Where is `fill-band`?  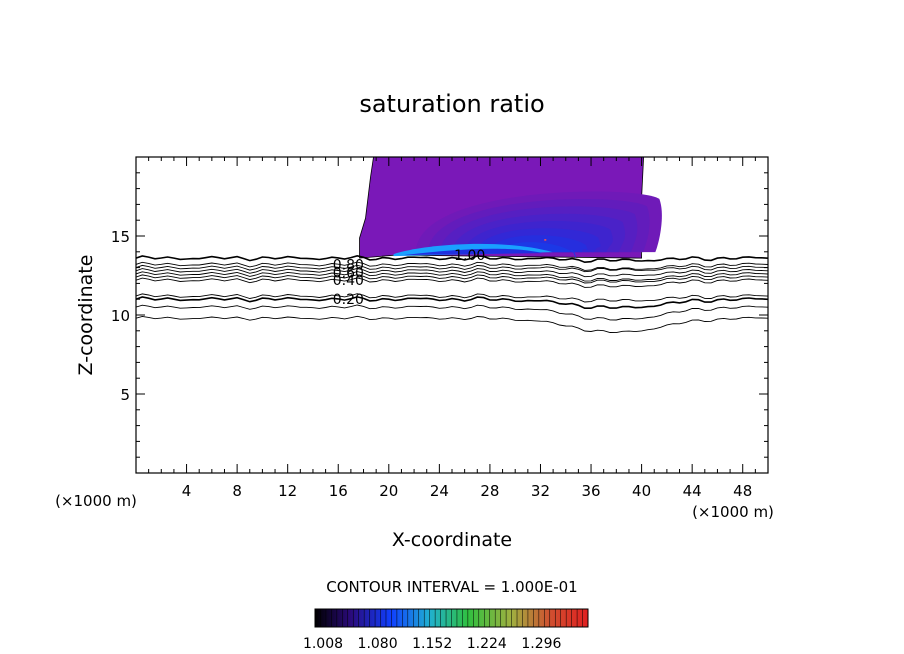 fill-band is located at coordinates (473, 252).